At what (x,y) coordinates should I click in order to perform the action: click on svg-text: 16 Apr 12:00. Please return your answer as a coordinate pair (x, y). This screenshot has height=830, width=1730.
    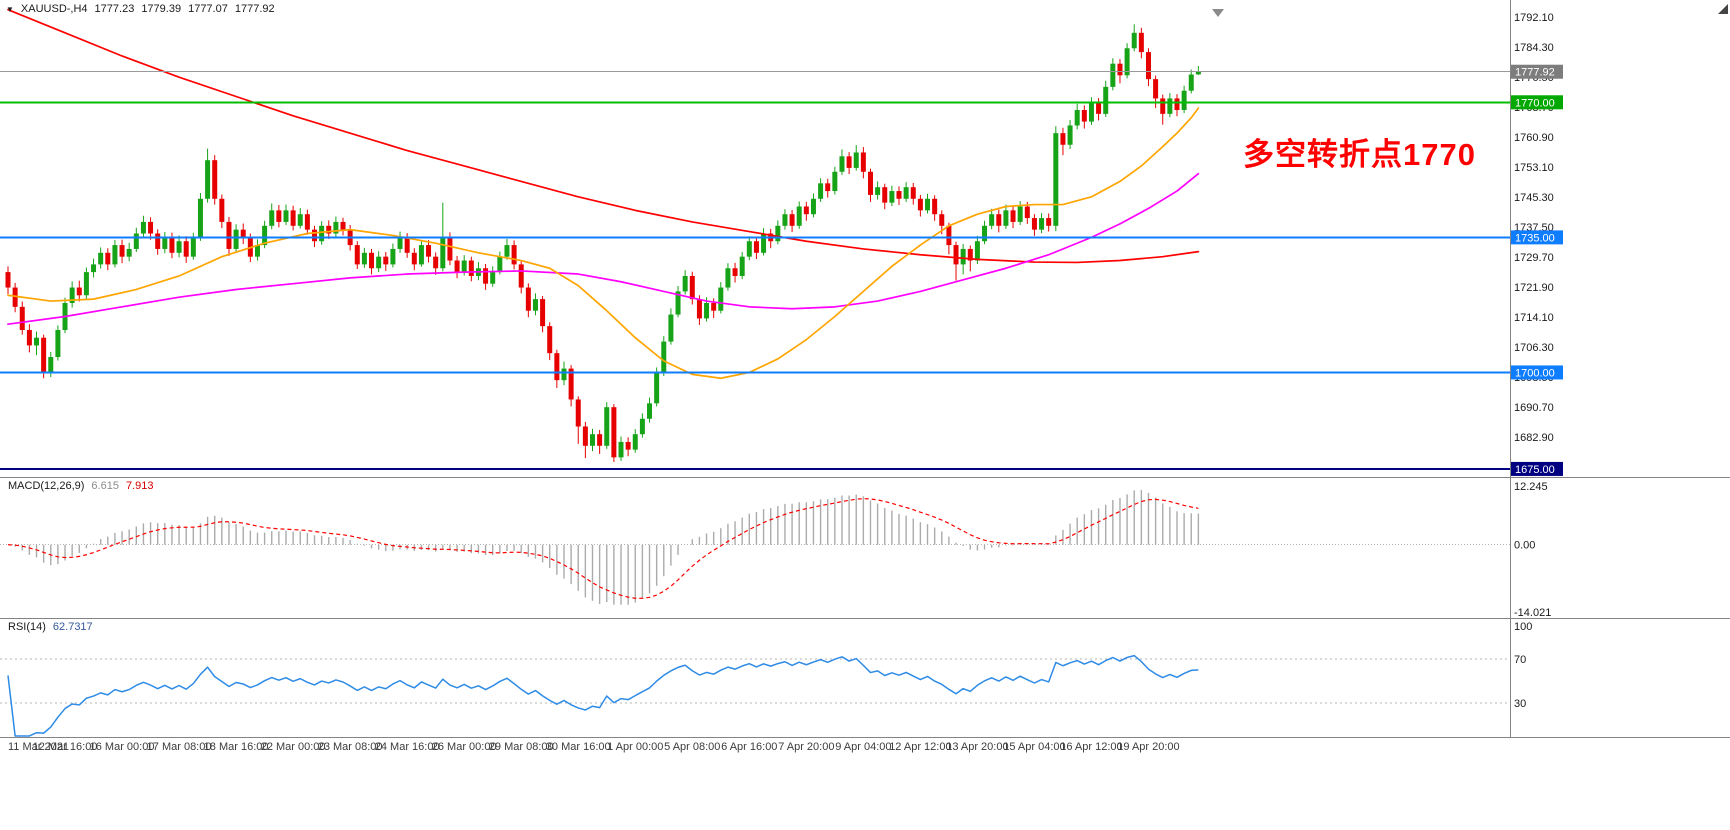
    Looking at the image, I should click on (1091, 747).